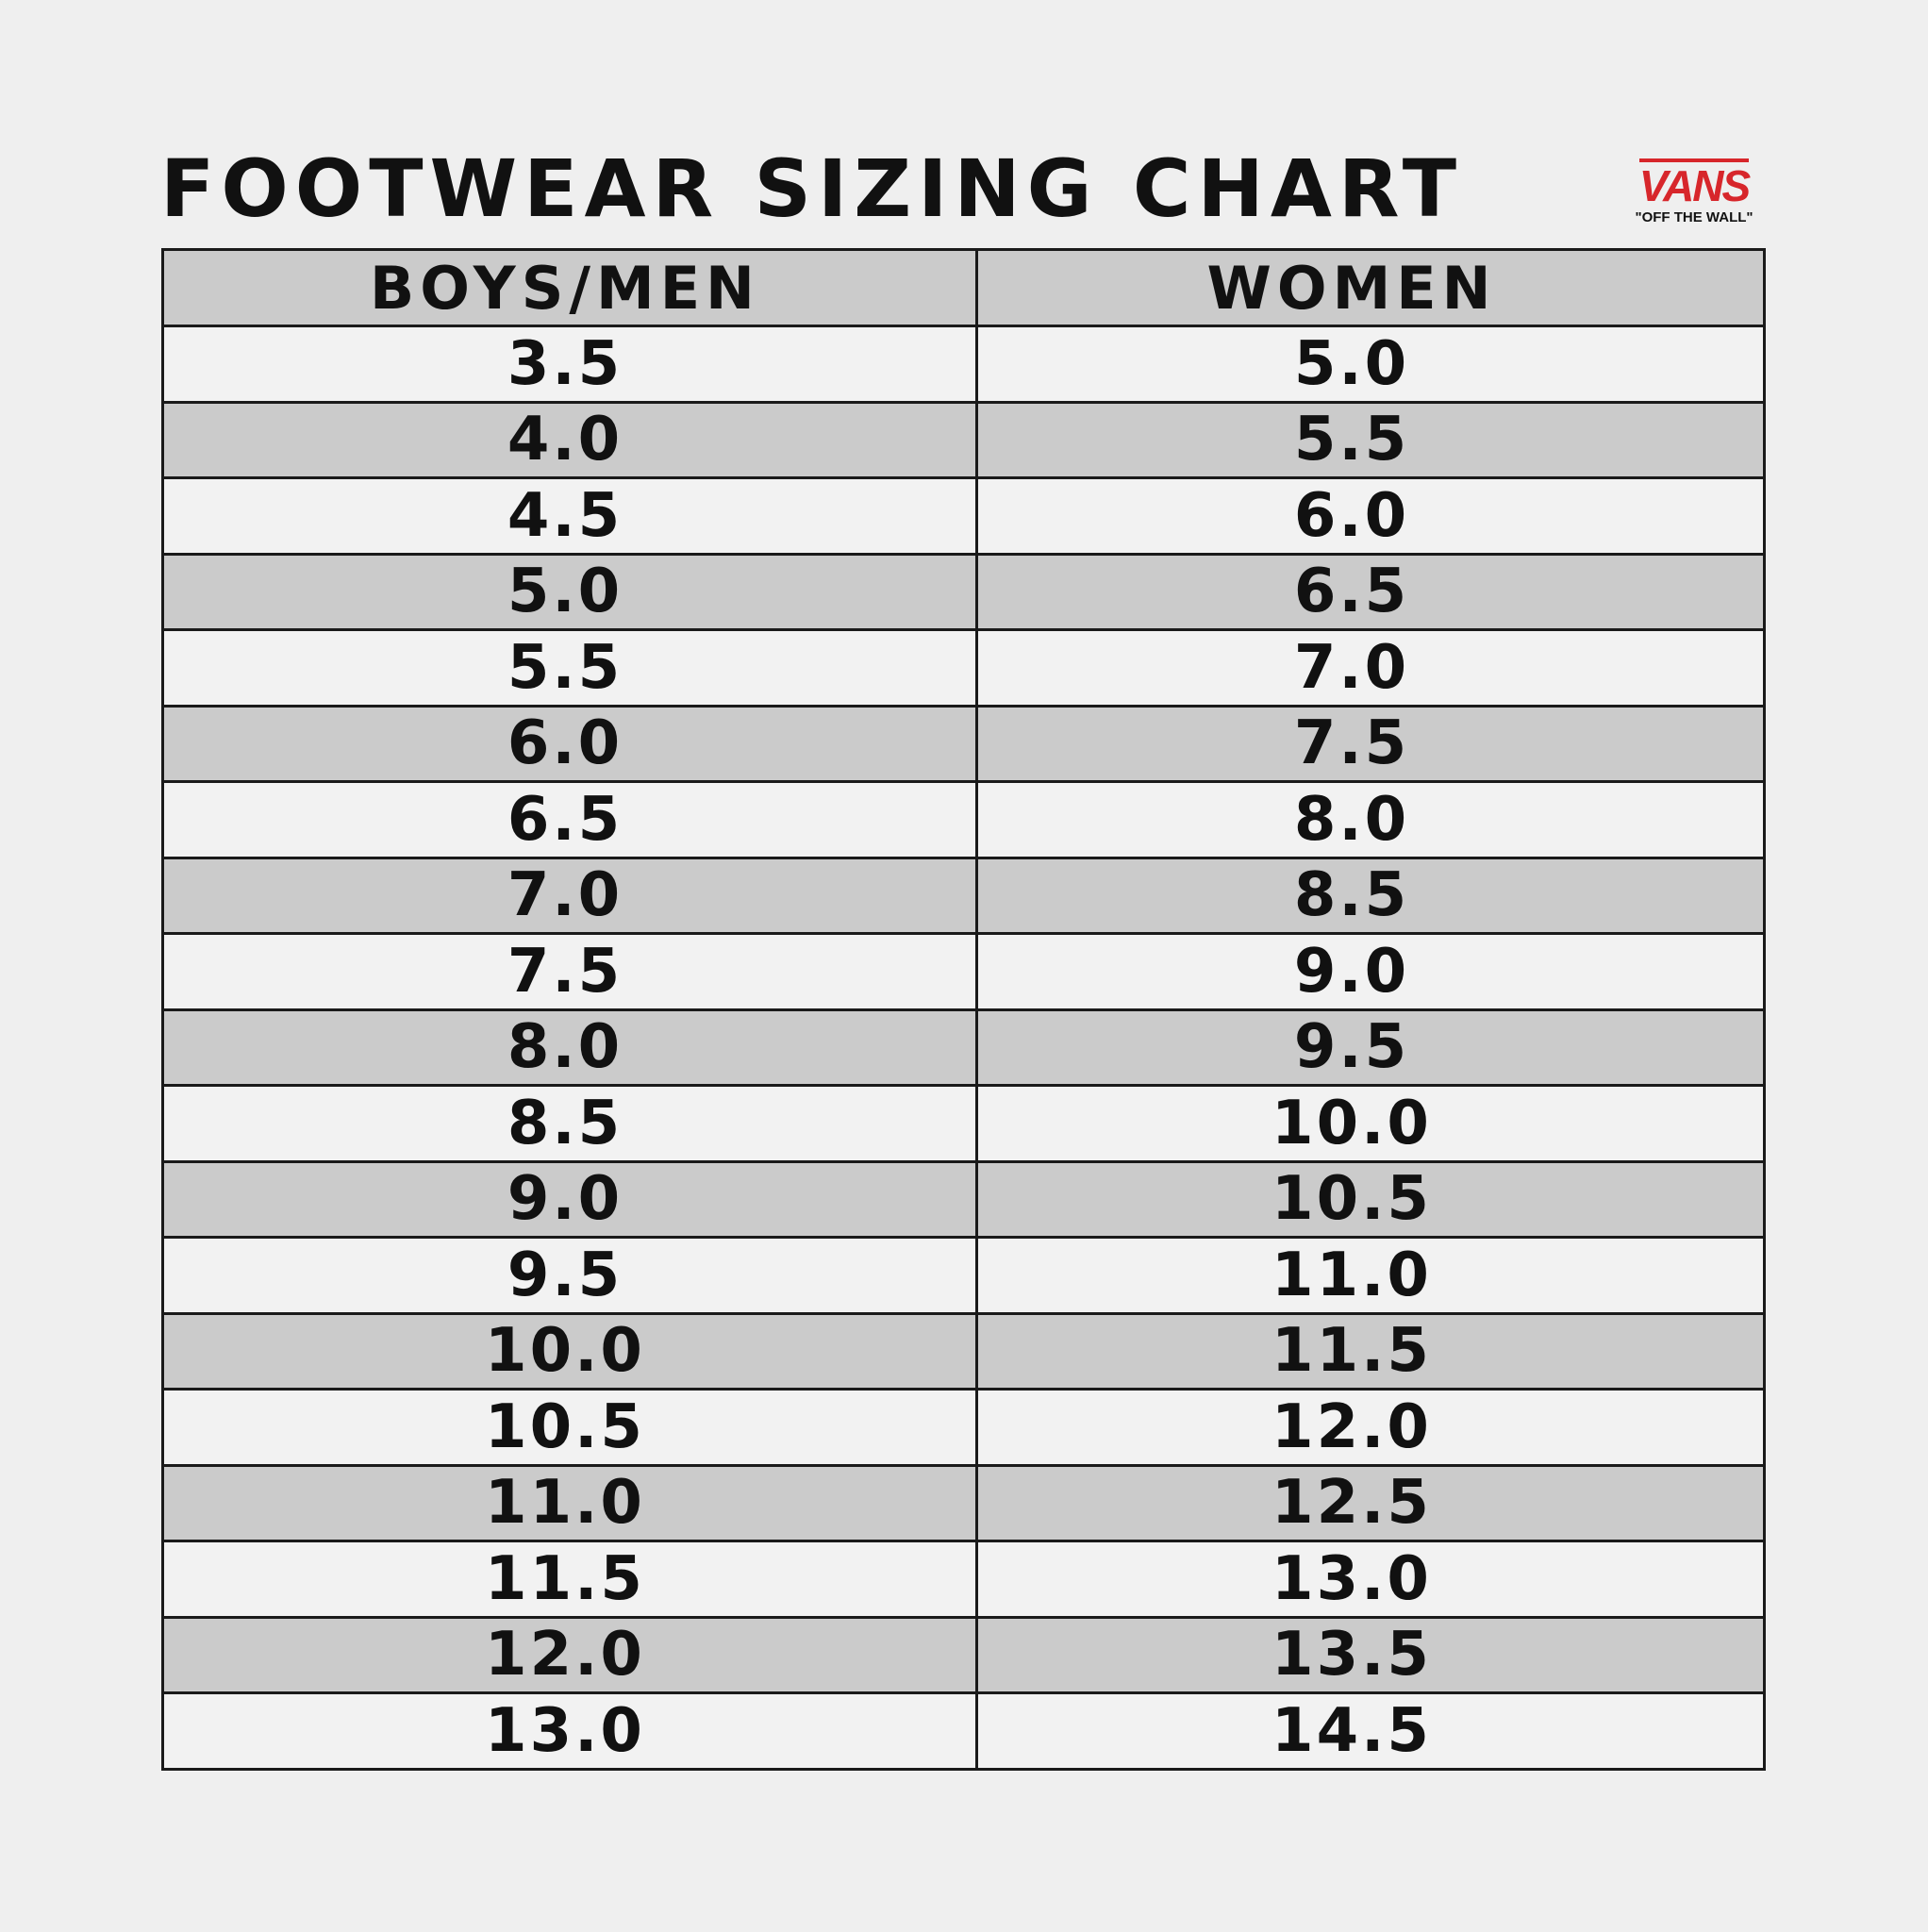  I want to click on boys-men-size: 6.0, so click(565, 743).